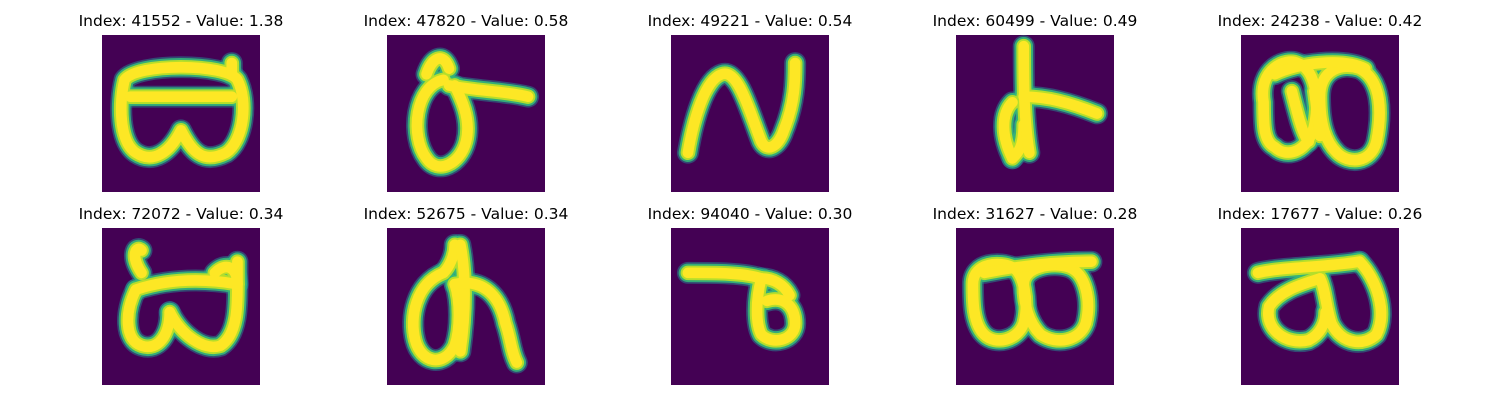  Describe the element at coordinates (466, 214) in the screenshot. I see `panel-title: Index: 52675 - Value: 0.34` at that location.